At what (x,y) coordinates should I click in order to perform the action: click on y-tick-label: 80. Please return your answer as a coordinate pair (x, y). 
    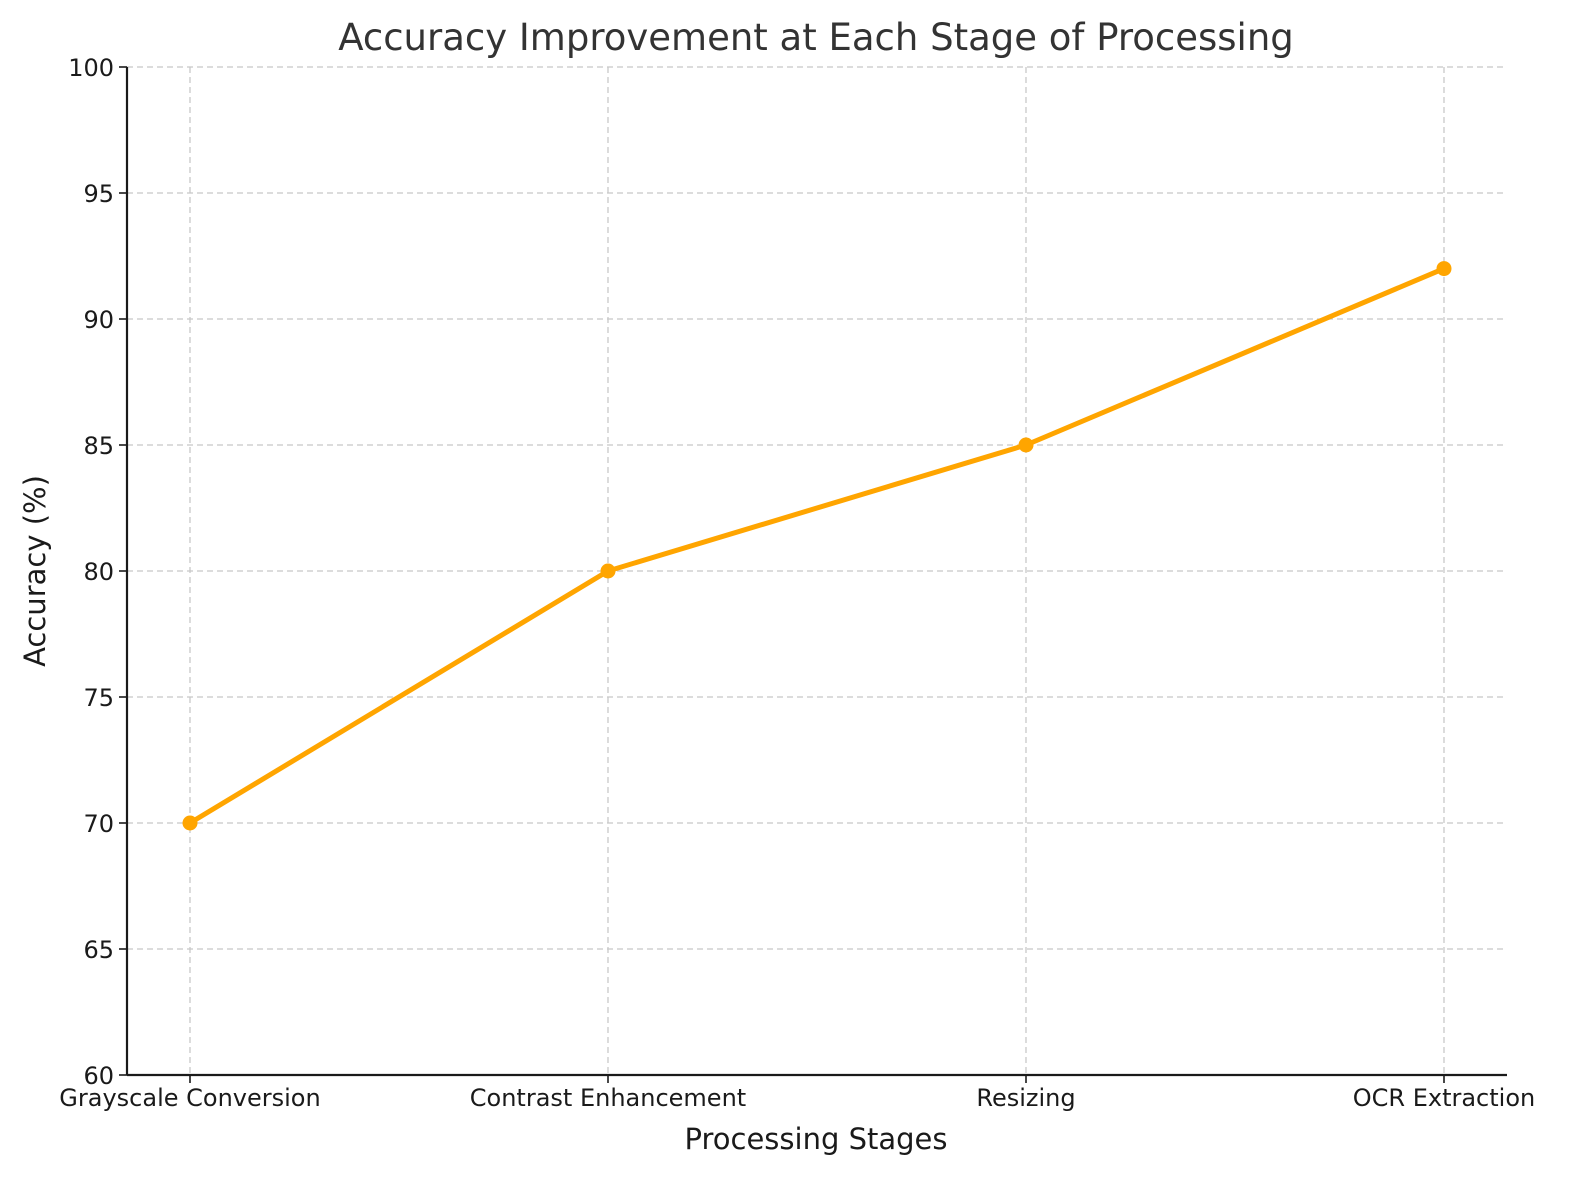
    Looking at the image, I should click on (98, 572).